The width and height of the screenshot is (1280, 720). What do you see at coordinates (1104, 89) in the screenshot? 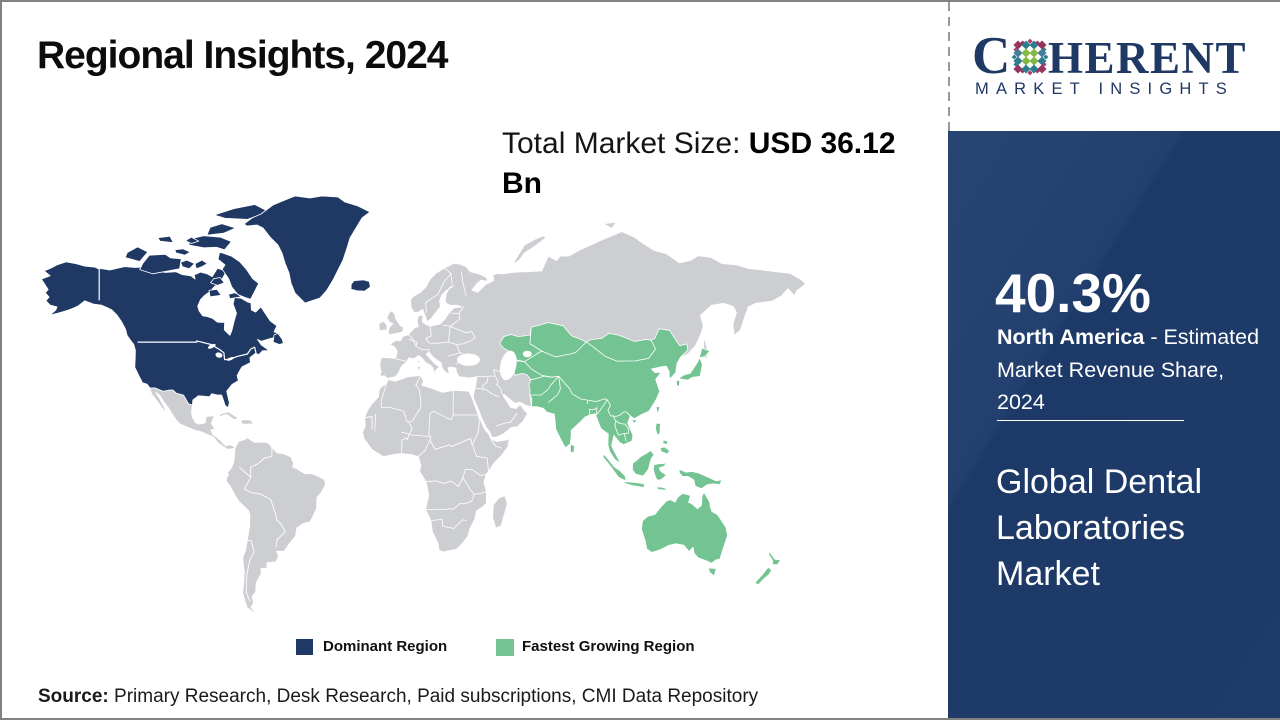
I see `svg-text: MARKET INSIGHTS` at bounding box center [1104, 89].